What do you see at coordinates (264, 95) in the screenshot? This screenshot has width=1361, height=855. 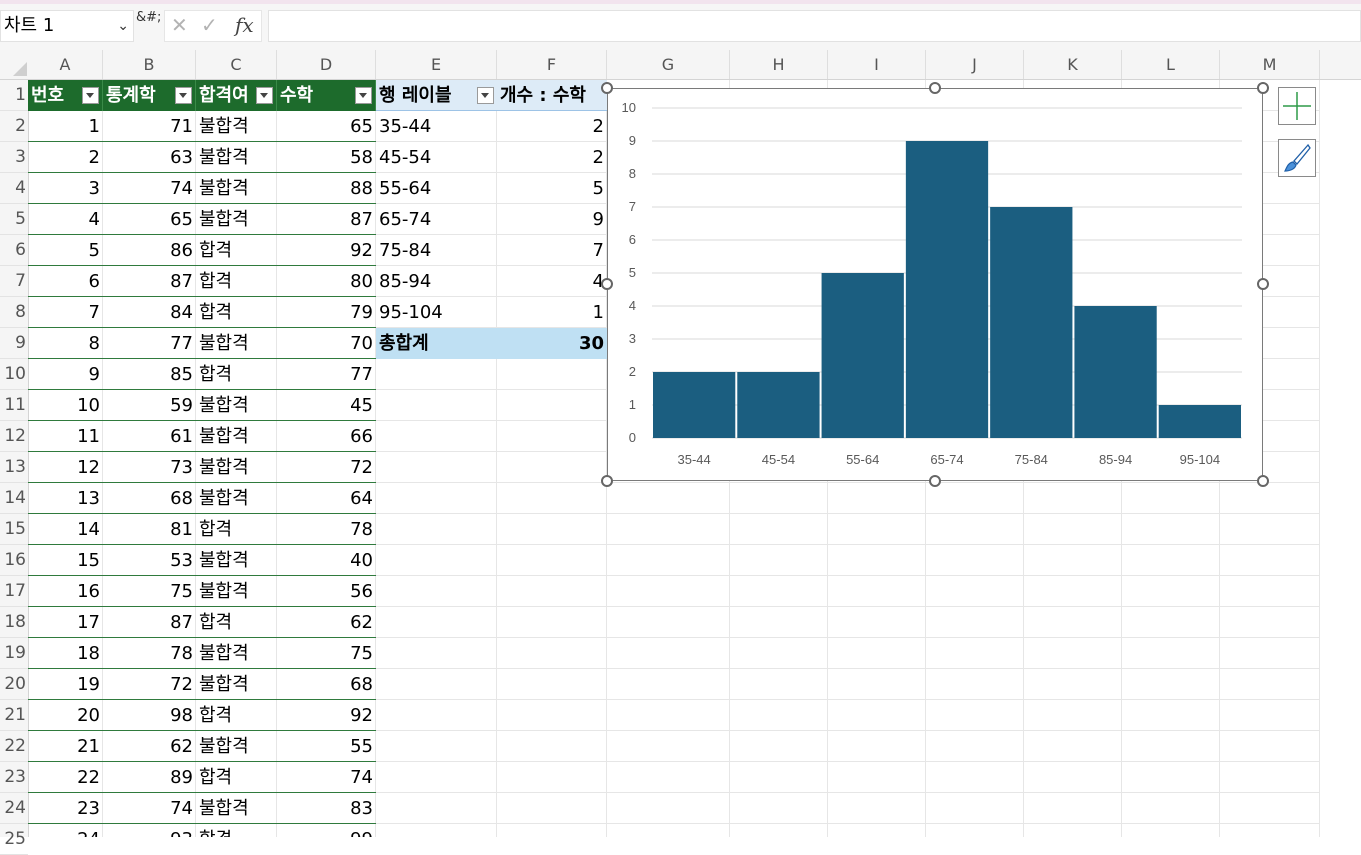 I see `filter-dropdown-icon` at bounding box center [264, 95].